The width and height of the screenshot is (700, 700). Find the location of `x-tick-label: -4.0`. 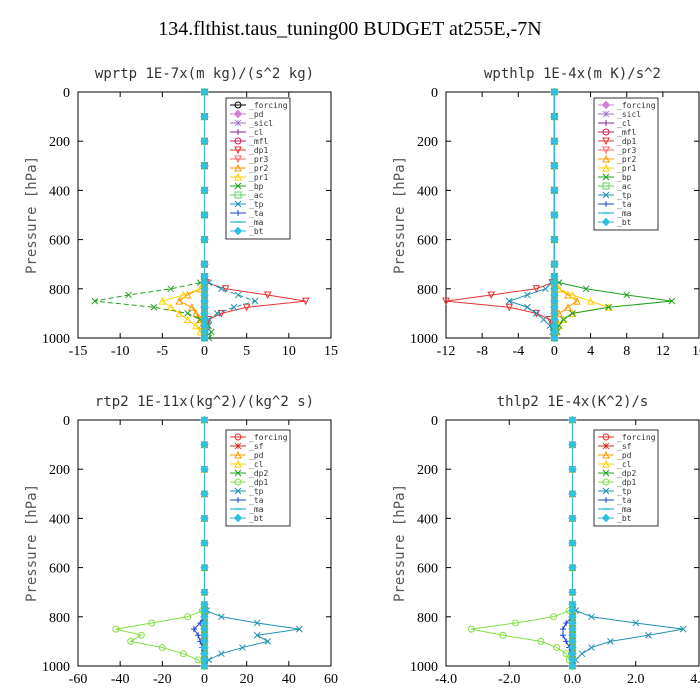

x-tick-label: -4.0 is located at coordinates (446, 679).